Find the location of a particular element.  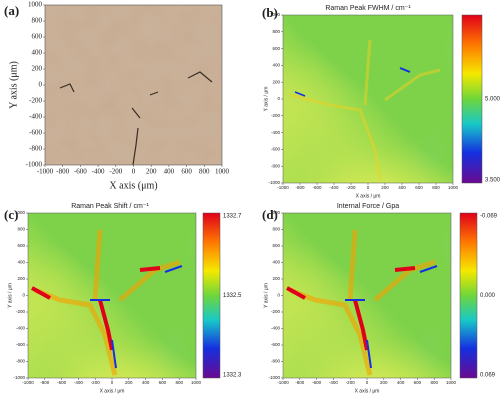

panel-label: (b) is located at coordinates (270, 12).